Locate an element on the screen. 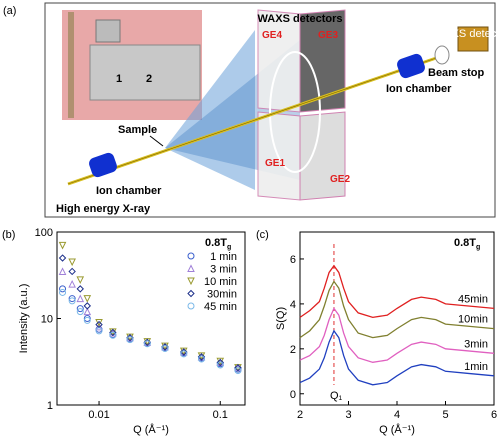 This screenshot has width=500, height=441. y-tick-label: 1 is located at coordinates (50, 406).